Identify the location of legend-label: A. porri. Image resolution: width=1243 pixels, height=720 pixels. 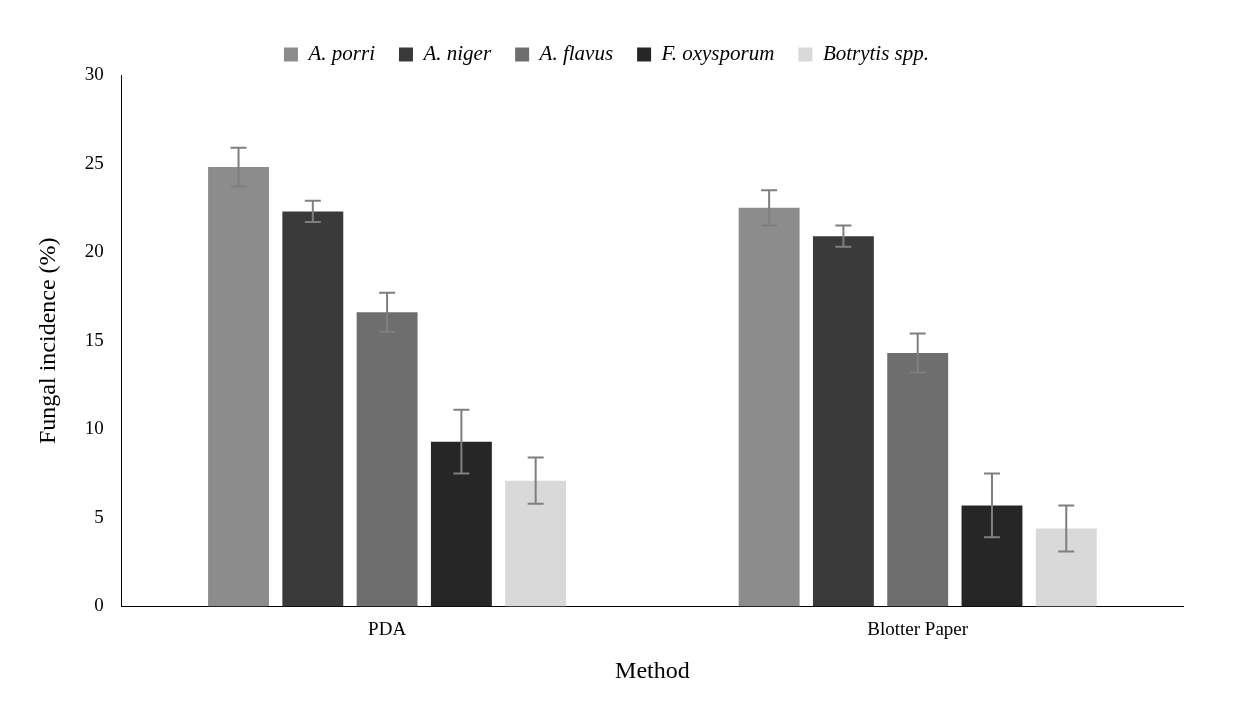
(341, 53).